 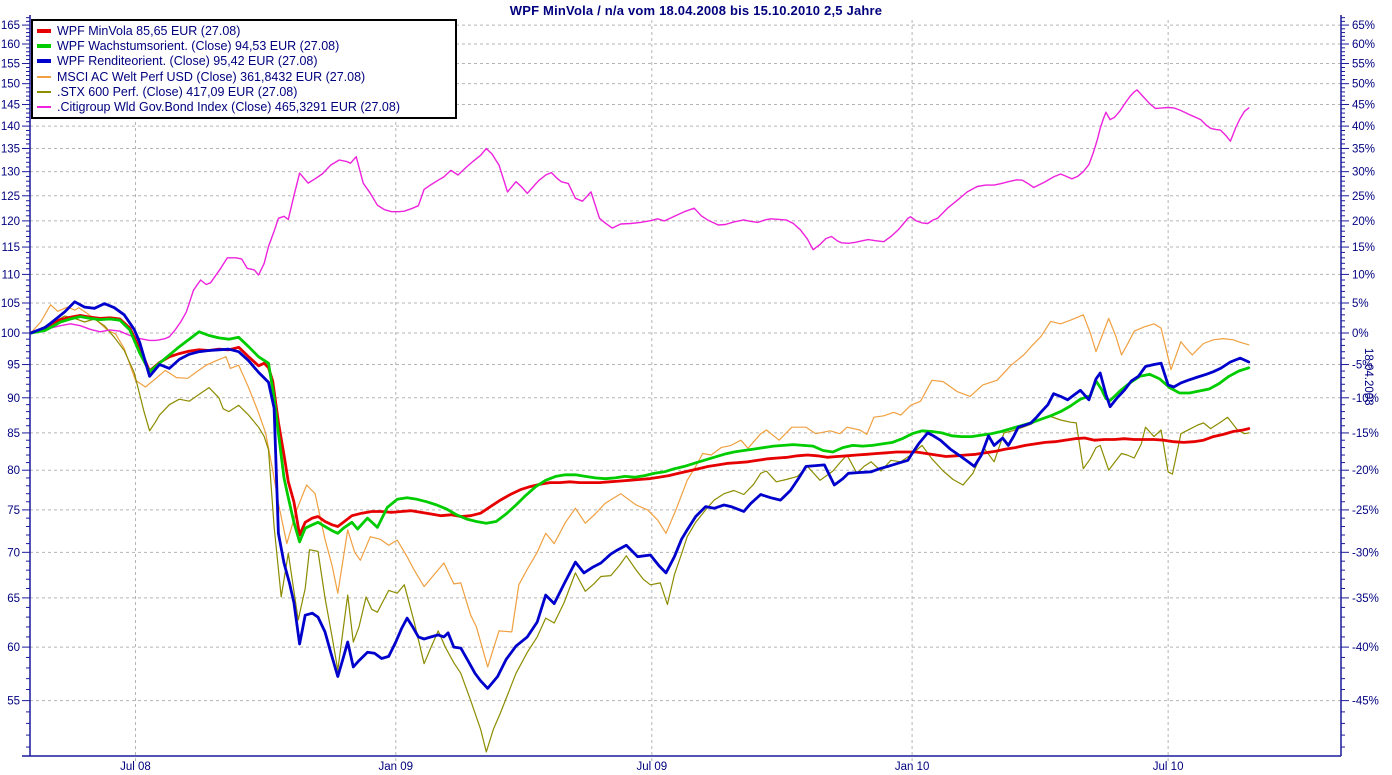 What do you see at coordinates (1365, 511) in the screenshot?
I see `y-axis-label-right: -25%` at bounding box center [1365, 511].